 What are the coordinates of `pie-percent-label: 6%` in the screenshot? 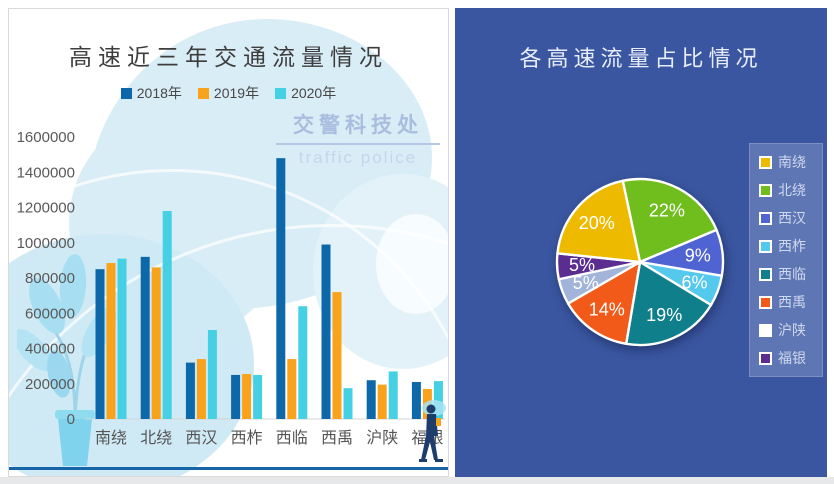 It's located at (694, 282).